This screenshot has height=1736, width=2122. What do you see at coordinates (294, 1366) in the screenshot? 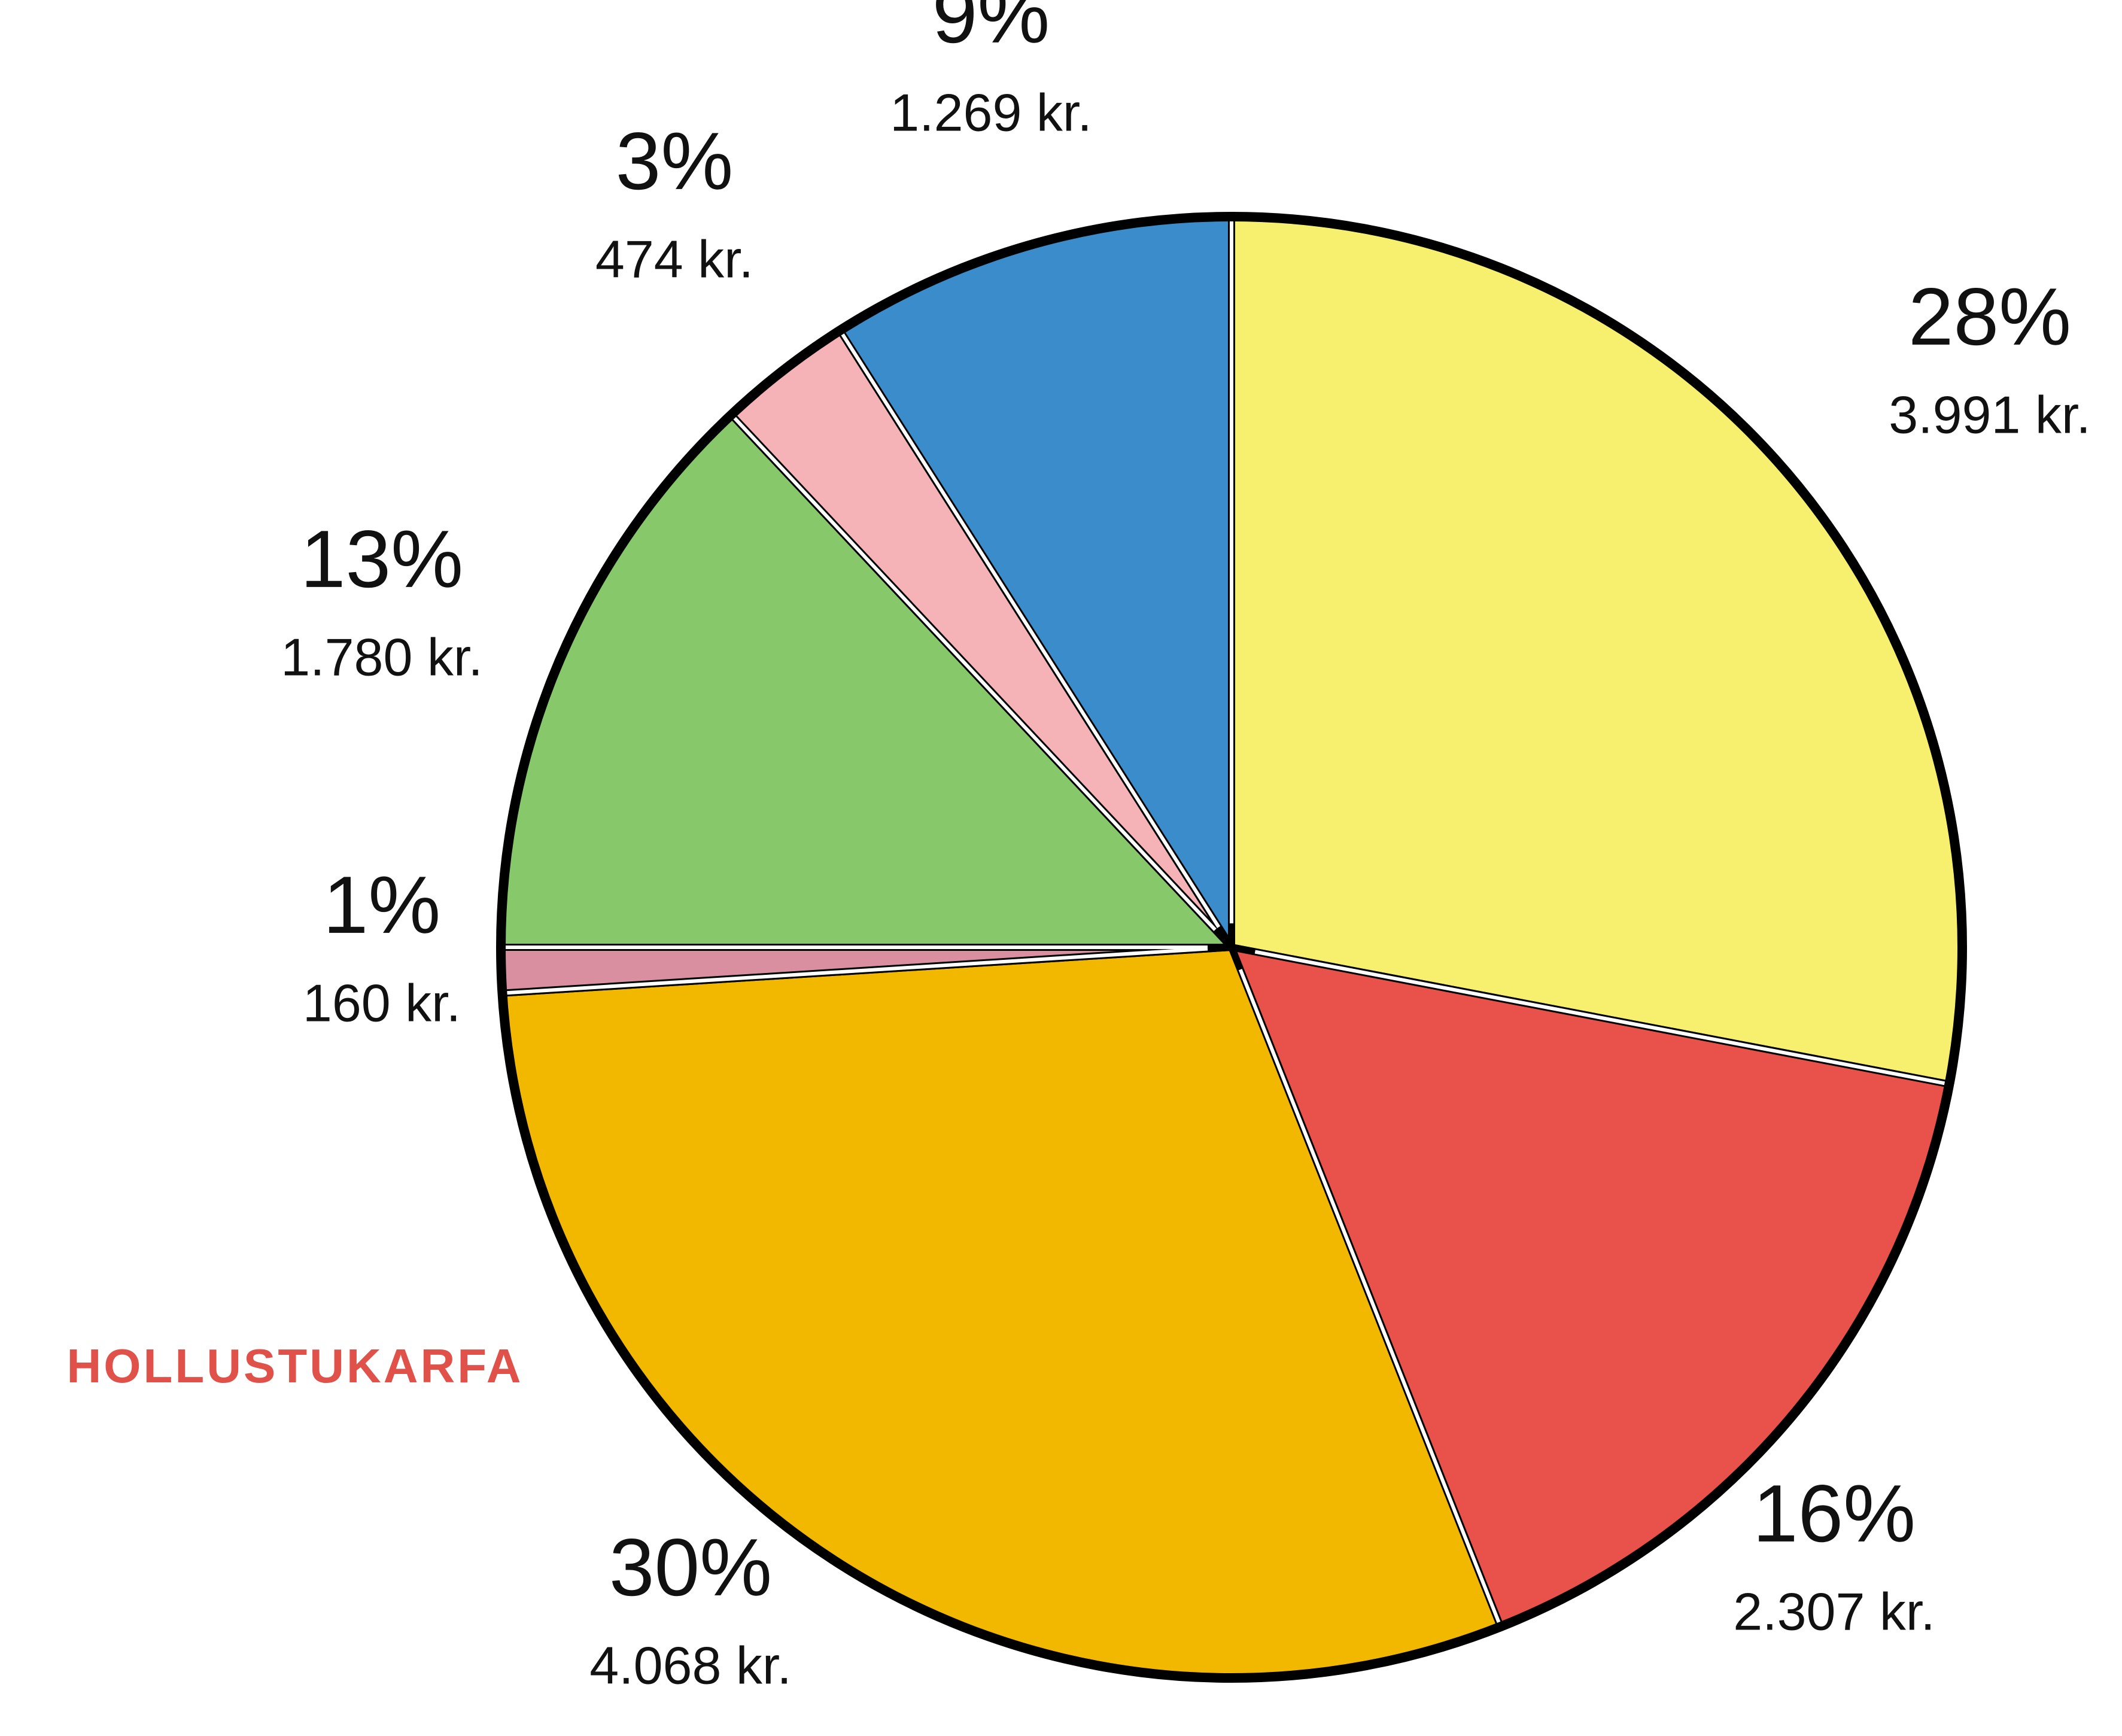
I see `chart-title: HOLLUSTUKARFA` at bounding box center [294, 1366].